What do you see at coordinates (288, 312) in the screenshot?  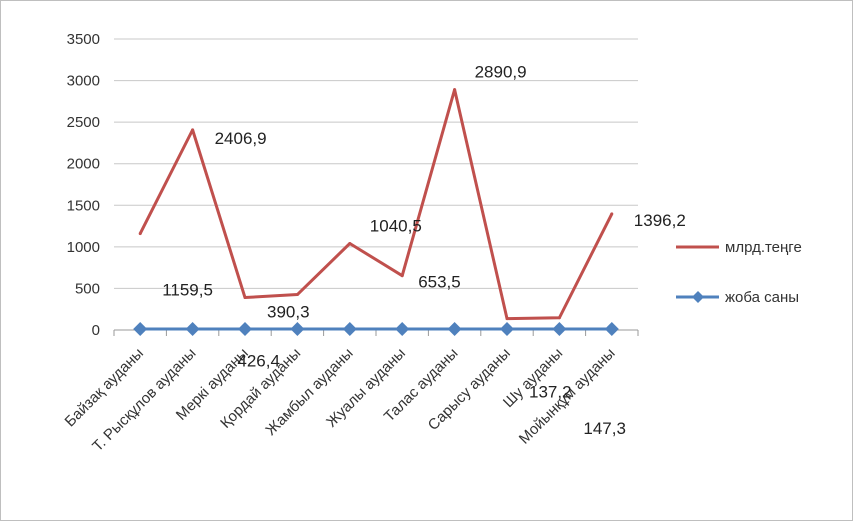 I see `data-label: 390,3` at bounding box center [288, 312].